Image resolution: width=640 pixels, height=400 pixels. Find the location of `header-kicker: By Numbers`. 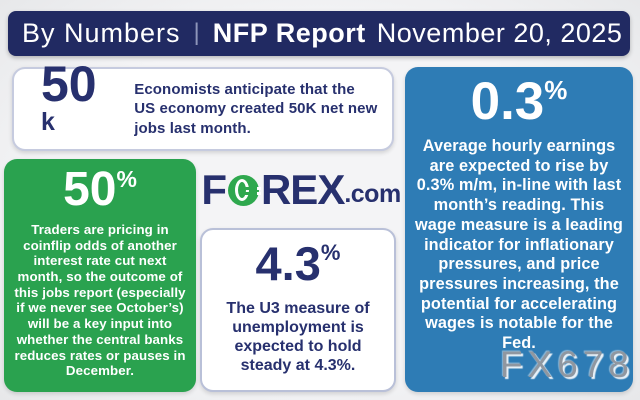

header-kicker: By Numbers is located at coordinates (101, 33).